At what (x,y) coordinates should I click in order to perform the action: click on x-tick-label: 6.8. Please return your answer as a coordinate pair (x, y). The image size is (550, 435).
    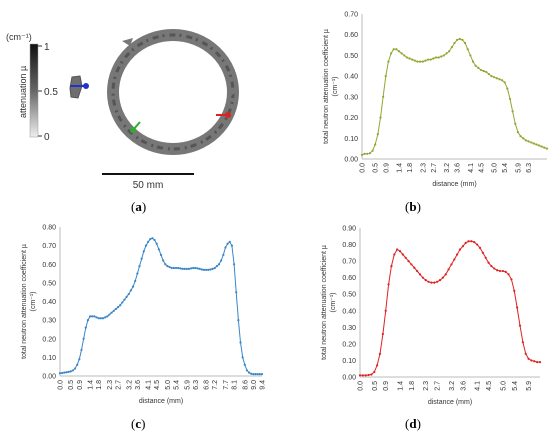
    Looking at the image, I should click on (207, 385).